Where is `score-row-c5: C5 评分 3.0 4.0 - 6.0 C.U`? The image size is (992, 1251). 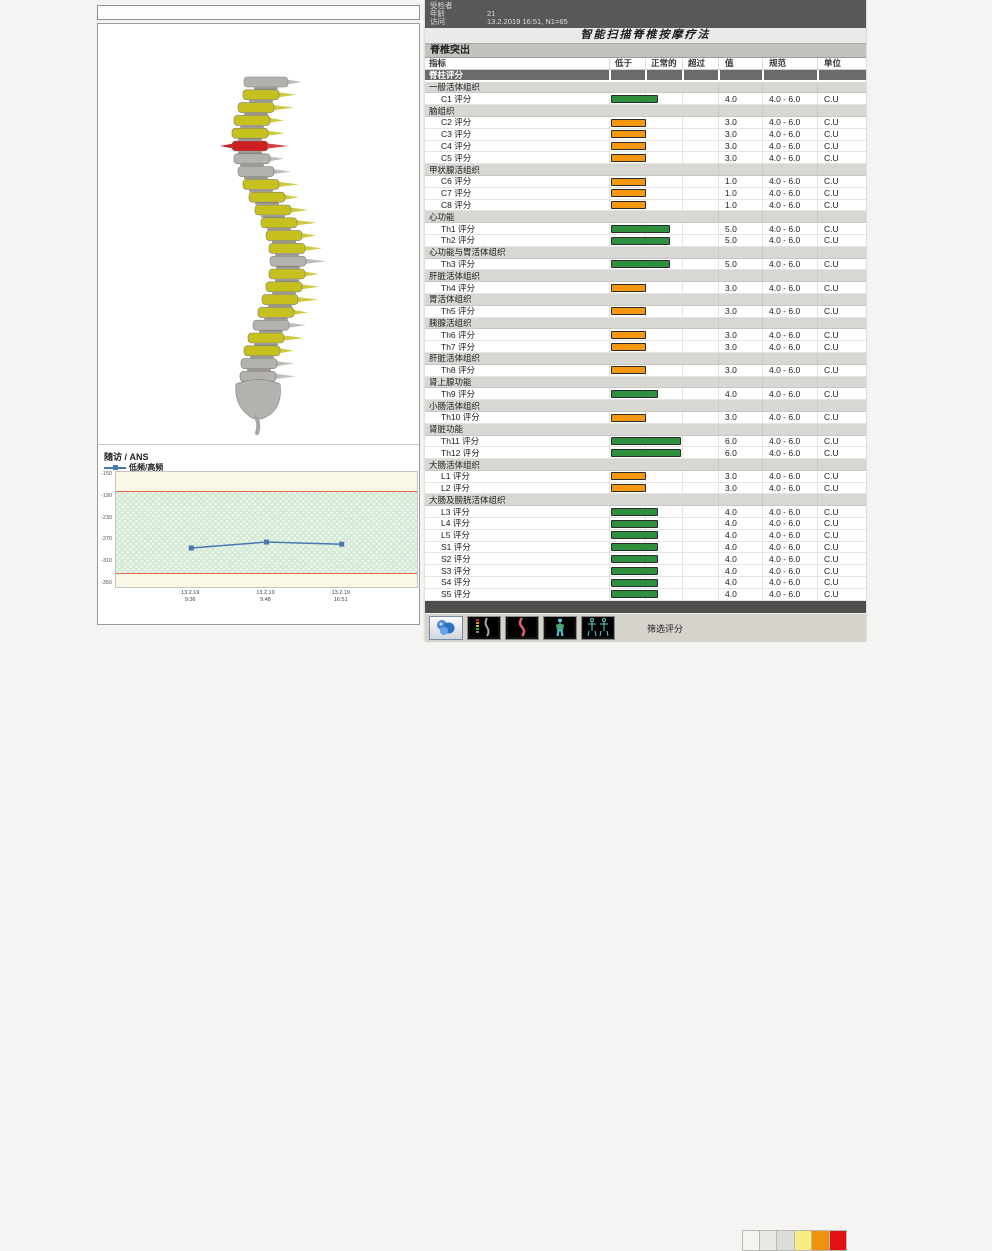
score-row-c5: C5 评分 3.0 4.0 - 6.0 C.U is located at coordinates (645, 158).